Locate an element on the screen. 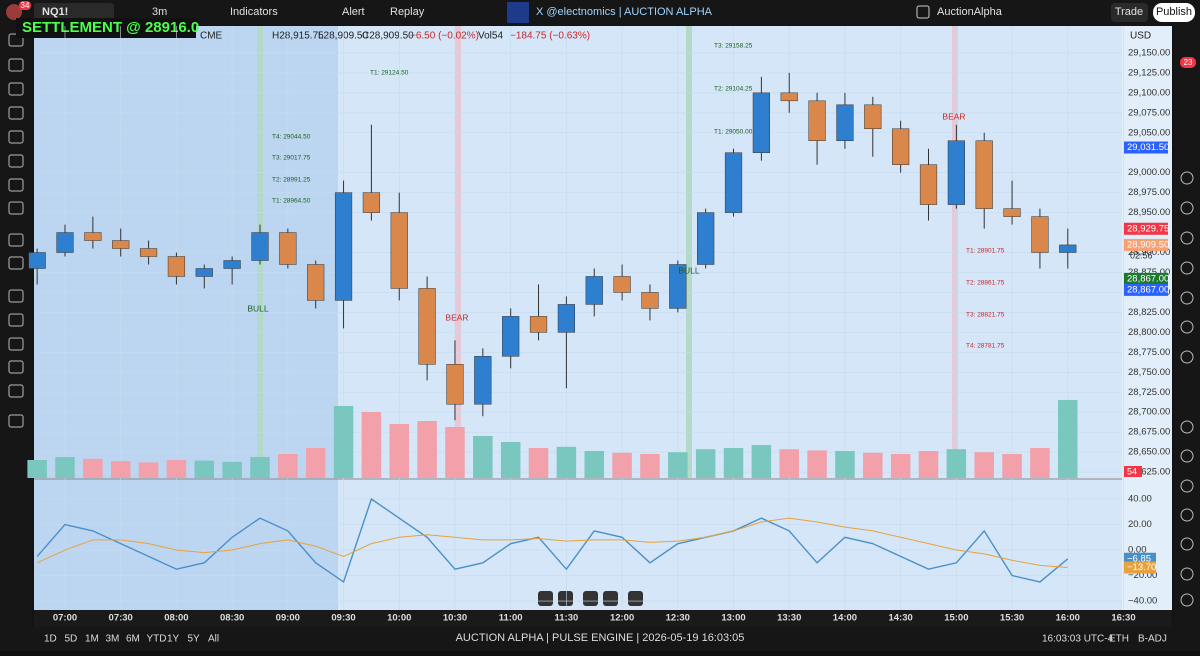 This screenshot has height=656, width=1200. currency: USD is located at coordinates (1140, 36).